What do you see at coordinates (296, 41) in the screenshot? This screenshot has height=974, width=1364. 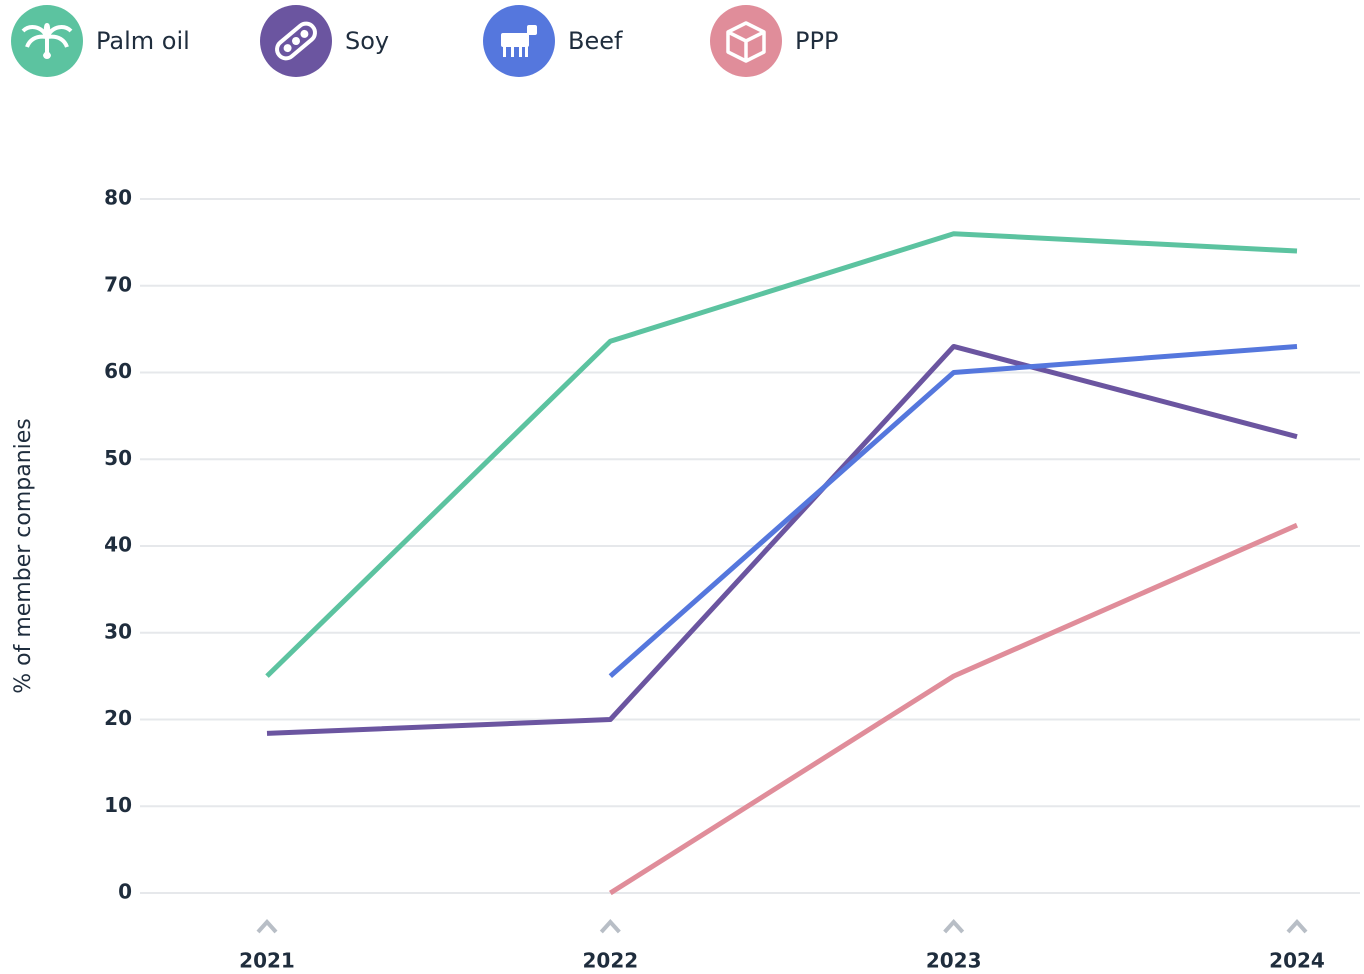 I see `soy-icon` at bounding box center [296, 41].